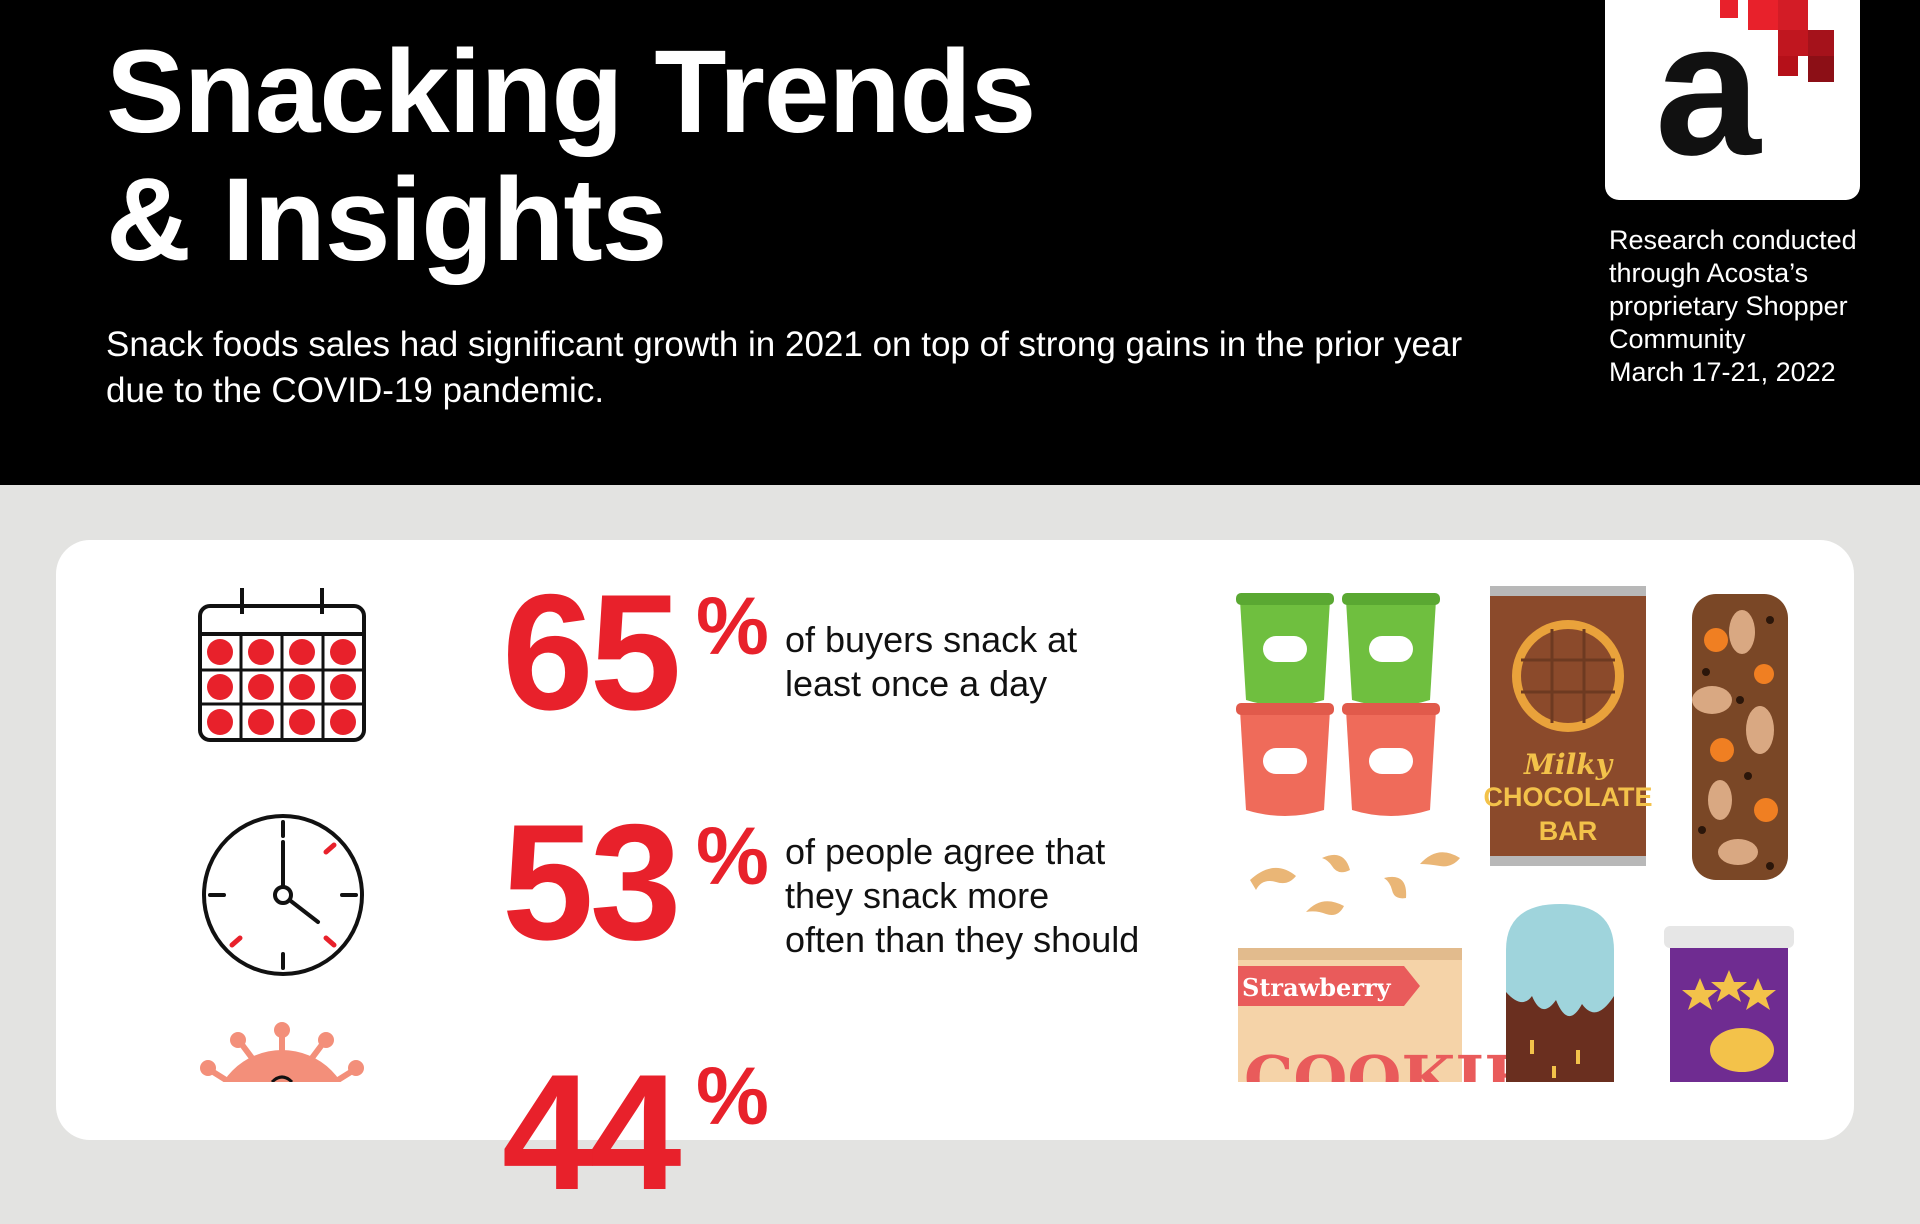  I want to click on chocolate-label-main: CHOCOLATE, so click(1568, 797).